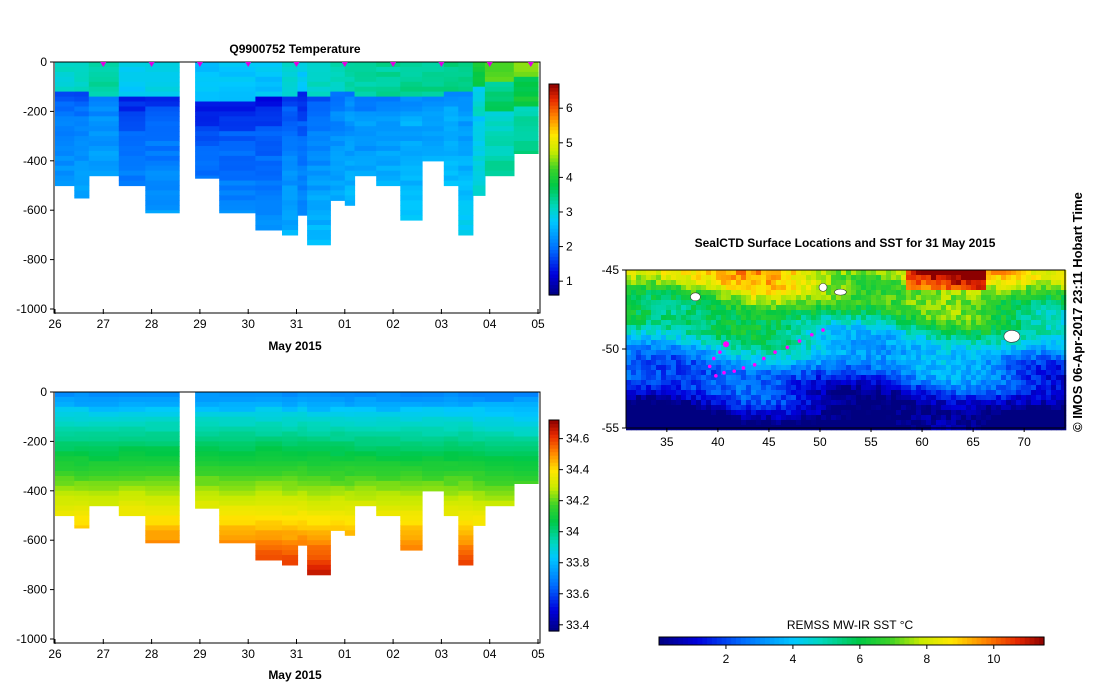 The image size is (1099, 700). What do you see at coordinates (35, 185) in the screenshot?
I see `temperature-y-ticks: 0-200-400-600-800-1000` at bounding box center [35, 185].